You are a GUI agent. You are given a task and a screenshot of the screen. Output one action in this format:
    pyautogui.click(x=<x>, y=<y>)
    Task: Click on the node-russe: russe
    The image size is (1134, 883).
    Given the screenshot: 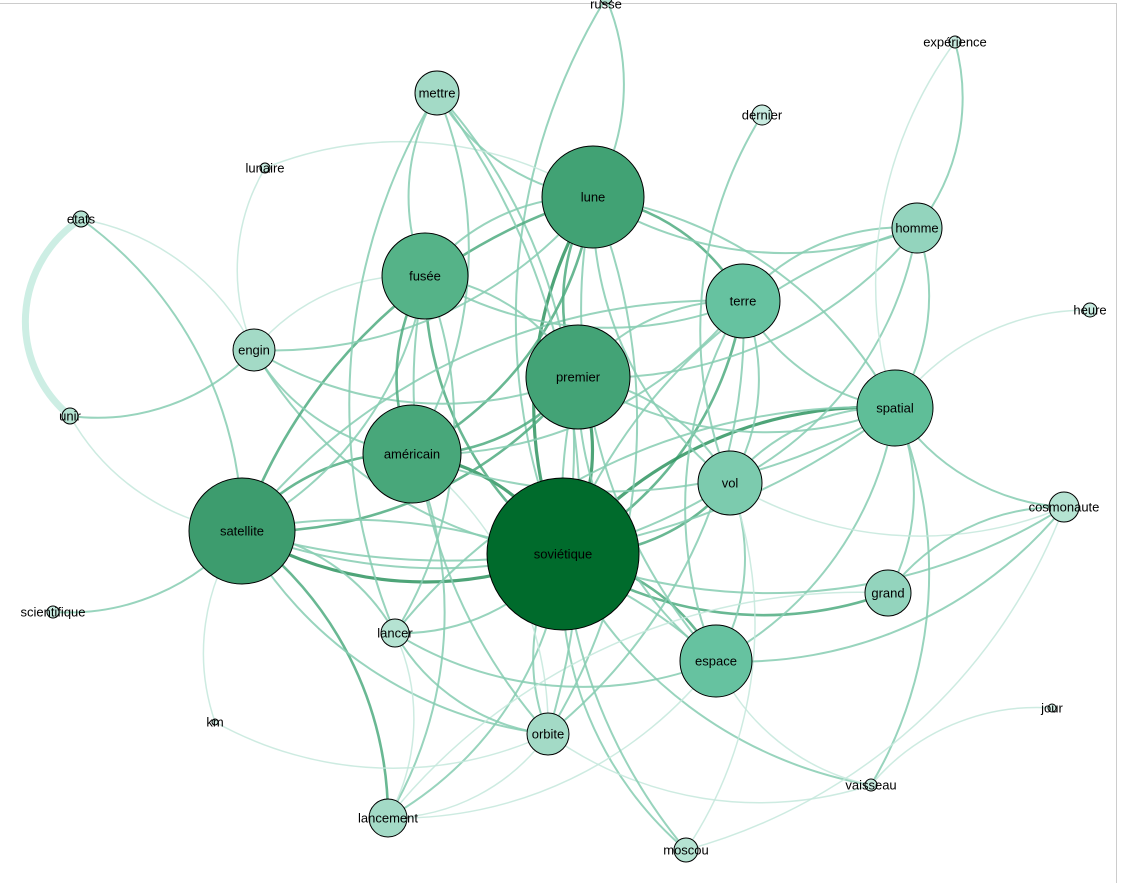 What is the action you would take?
    pyautogui.click(x=606, y=6)
    